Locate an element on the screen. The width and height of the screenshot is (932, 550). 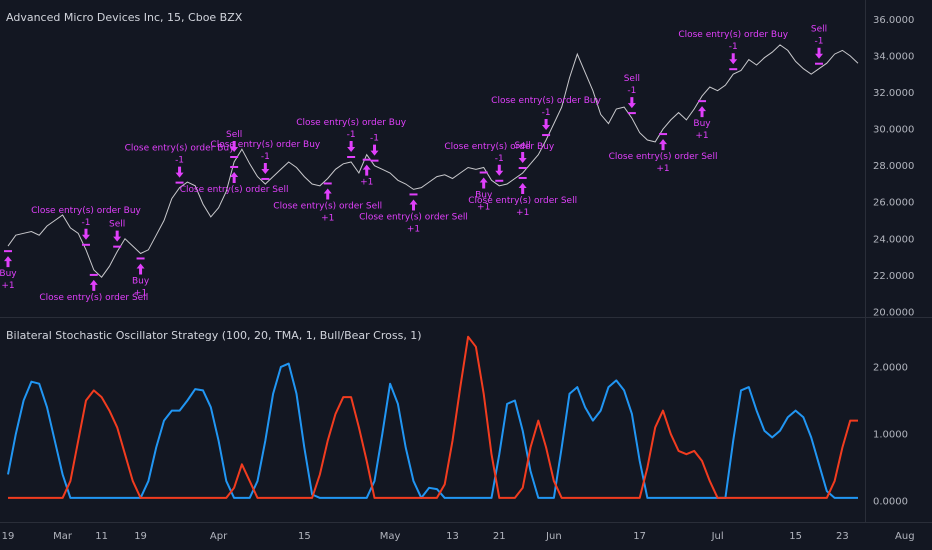
date-tick-label: Jun is located at coordinates (553, 536).